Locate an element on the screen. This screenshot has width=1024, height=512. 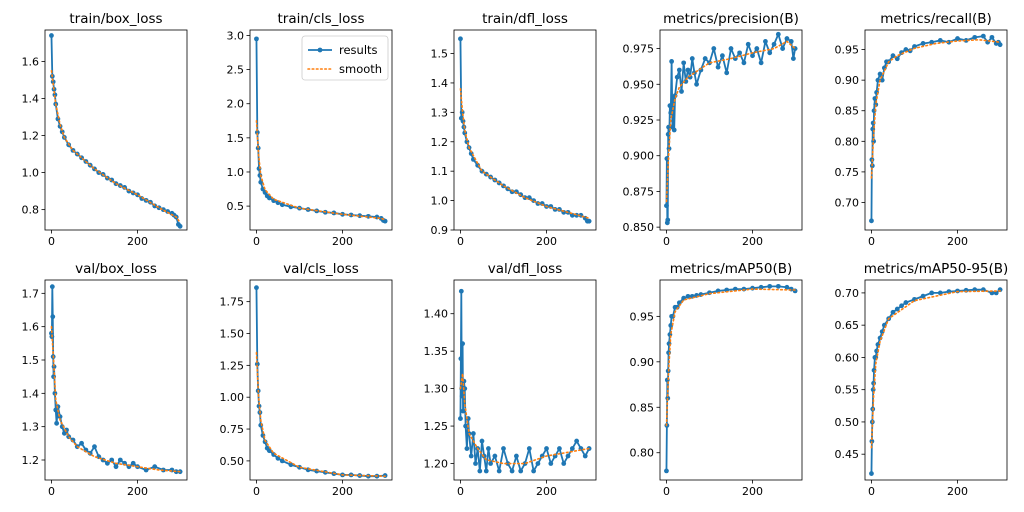
y-tick-label: 0.975 is located at coordinates (639, 49).